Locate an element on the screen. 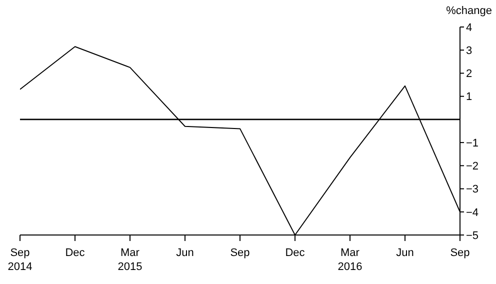 The image size is (496, 284). y-tick-label: −3 is located at coordinates (472, 190).